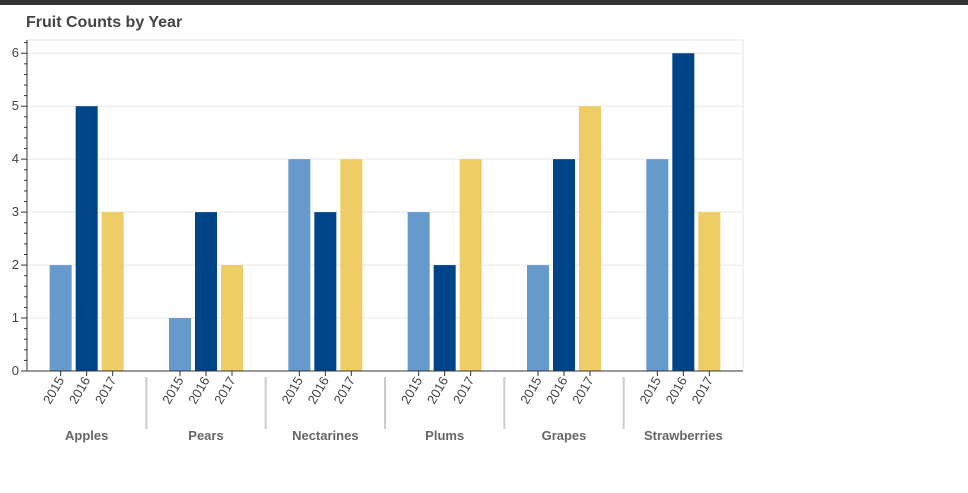 The width and height of the screenshot is (968, 493). What do you see at coordinates (206, 291) in the screenshot?
I see `bar-pears-2016` at bounding box center [206, 291].